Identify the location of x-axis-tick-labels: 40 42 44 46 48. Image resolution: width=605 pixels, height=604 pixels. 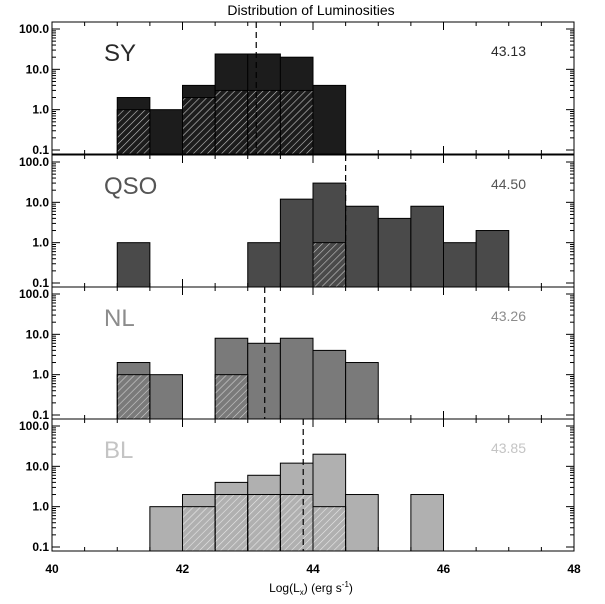
(313, 569).